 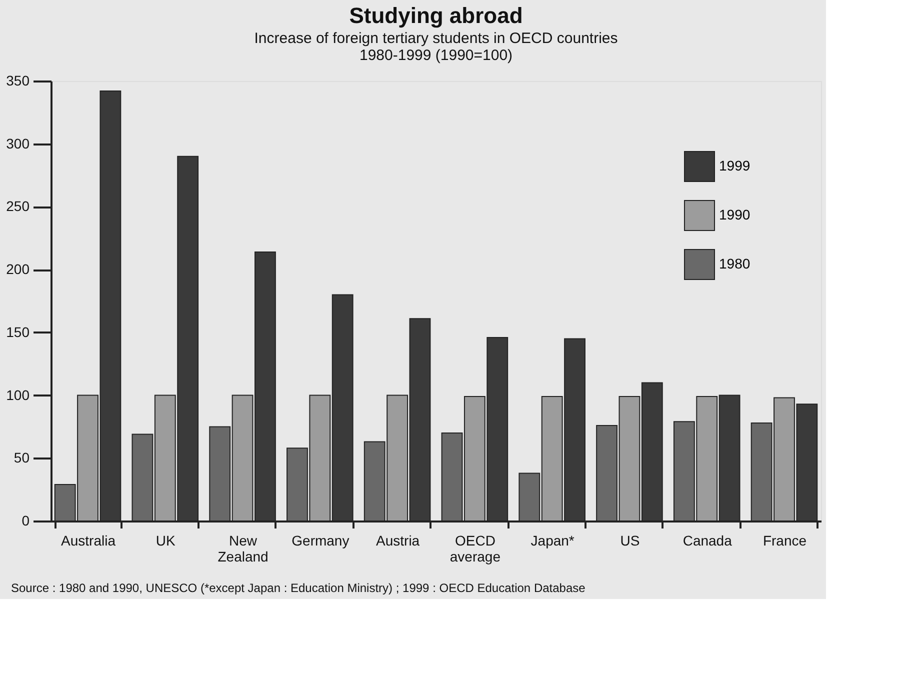 I want to click on y-tick-label: 200, so click(x=18, y=269).